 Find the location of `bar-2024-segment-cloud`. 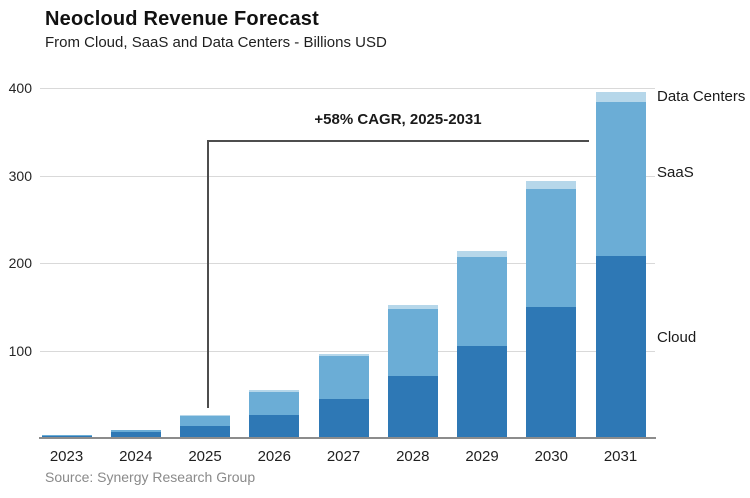

bar-2024-segment-cloud is located at coordinates (135, 434).